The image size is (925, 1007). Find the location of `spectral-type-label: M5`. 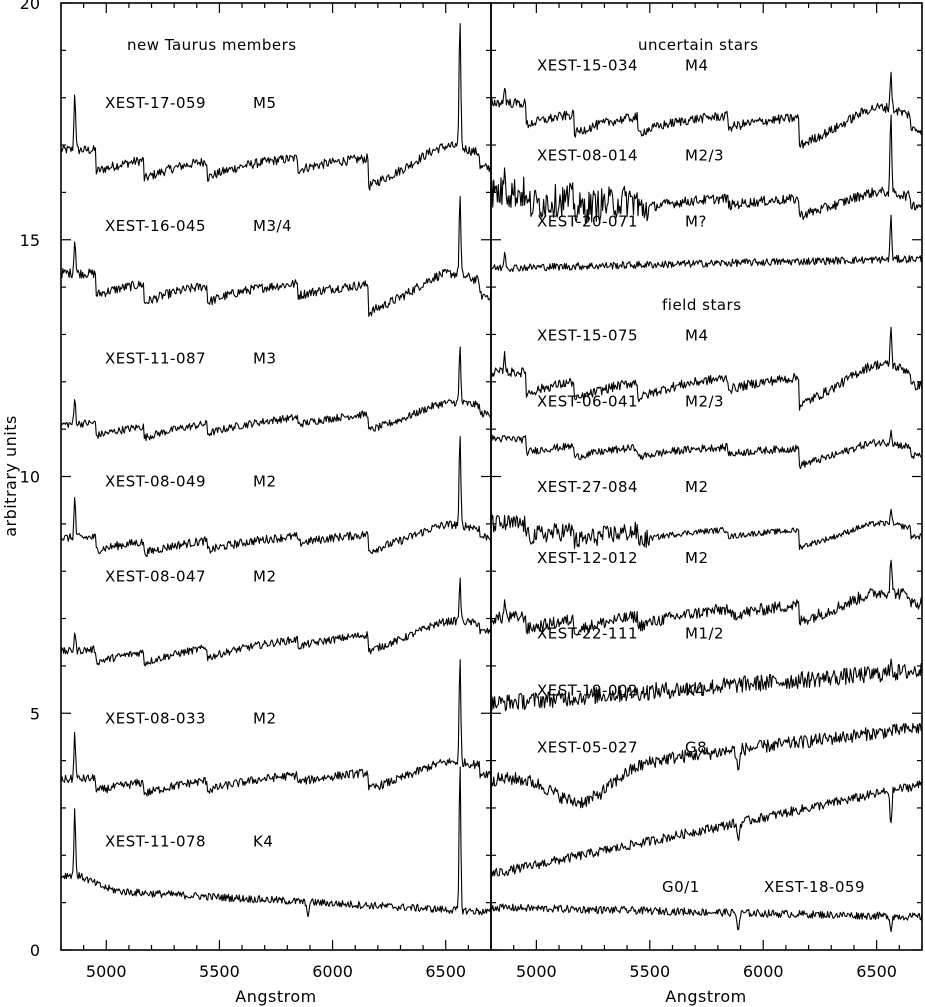

spectral-type-label: M5 is located at coordinates (265, 103).